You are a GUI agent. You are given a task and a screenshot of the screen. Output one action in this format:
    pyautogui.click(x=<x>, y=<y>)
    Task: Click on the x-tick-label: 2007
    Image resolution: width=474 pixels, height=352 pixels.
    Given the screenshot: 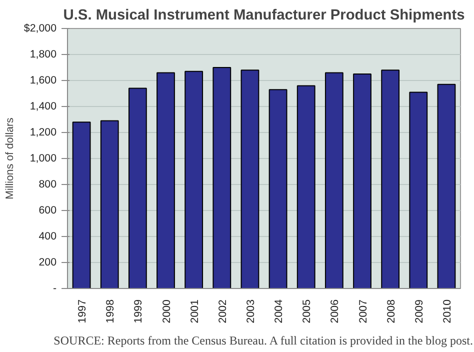 What is the action you would take?
    pyautogui.click(x=363, y=311)
    